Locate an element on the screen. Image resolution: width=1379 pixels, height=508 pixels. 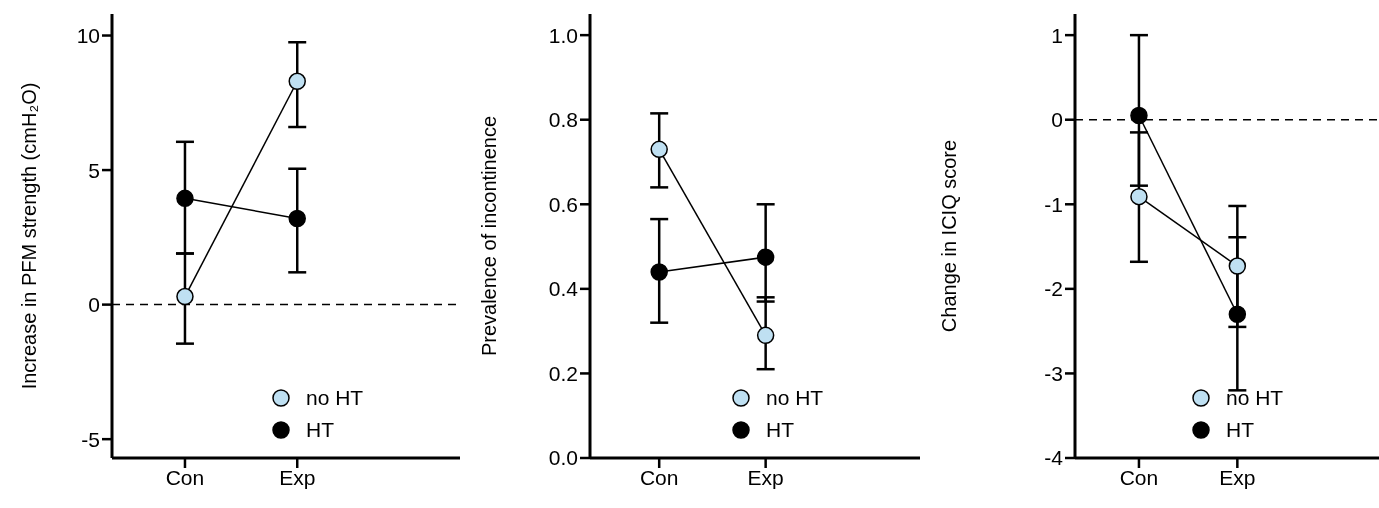
y-axis-title: Change in ICIQ score is located at coordinates (949, 236).